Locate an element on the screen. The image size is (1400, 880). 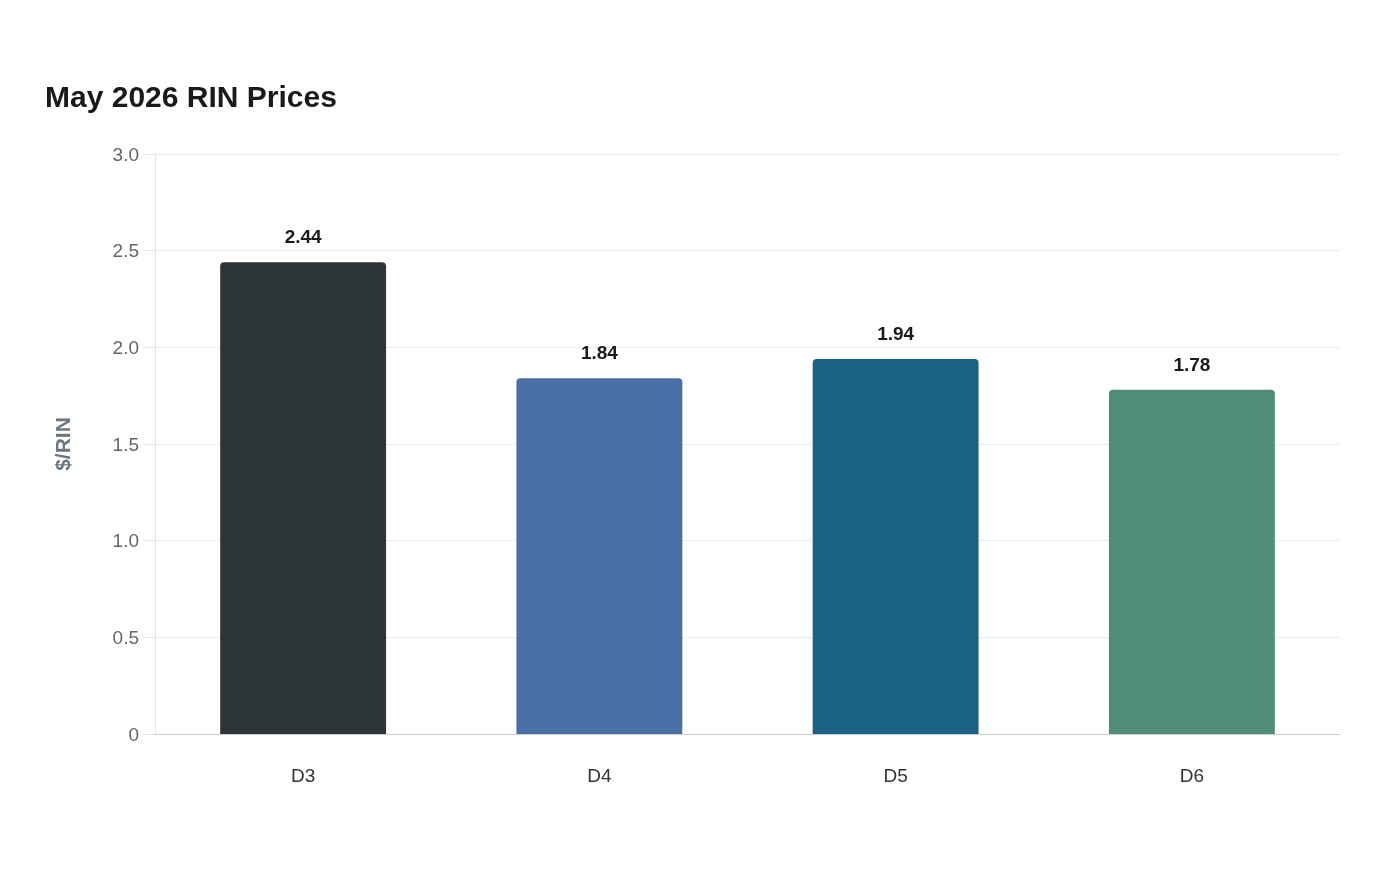
y-tick-label: 1.5 is located at coordinates (125, 444).